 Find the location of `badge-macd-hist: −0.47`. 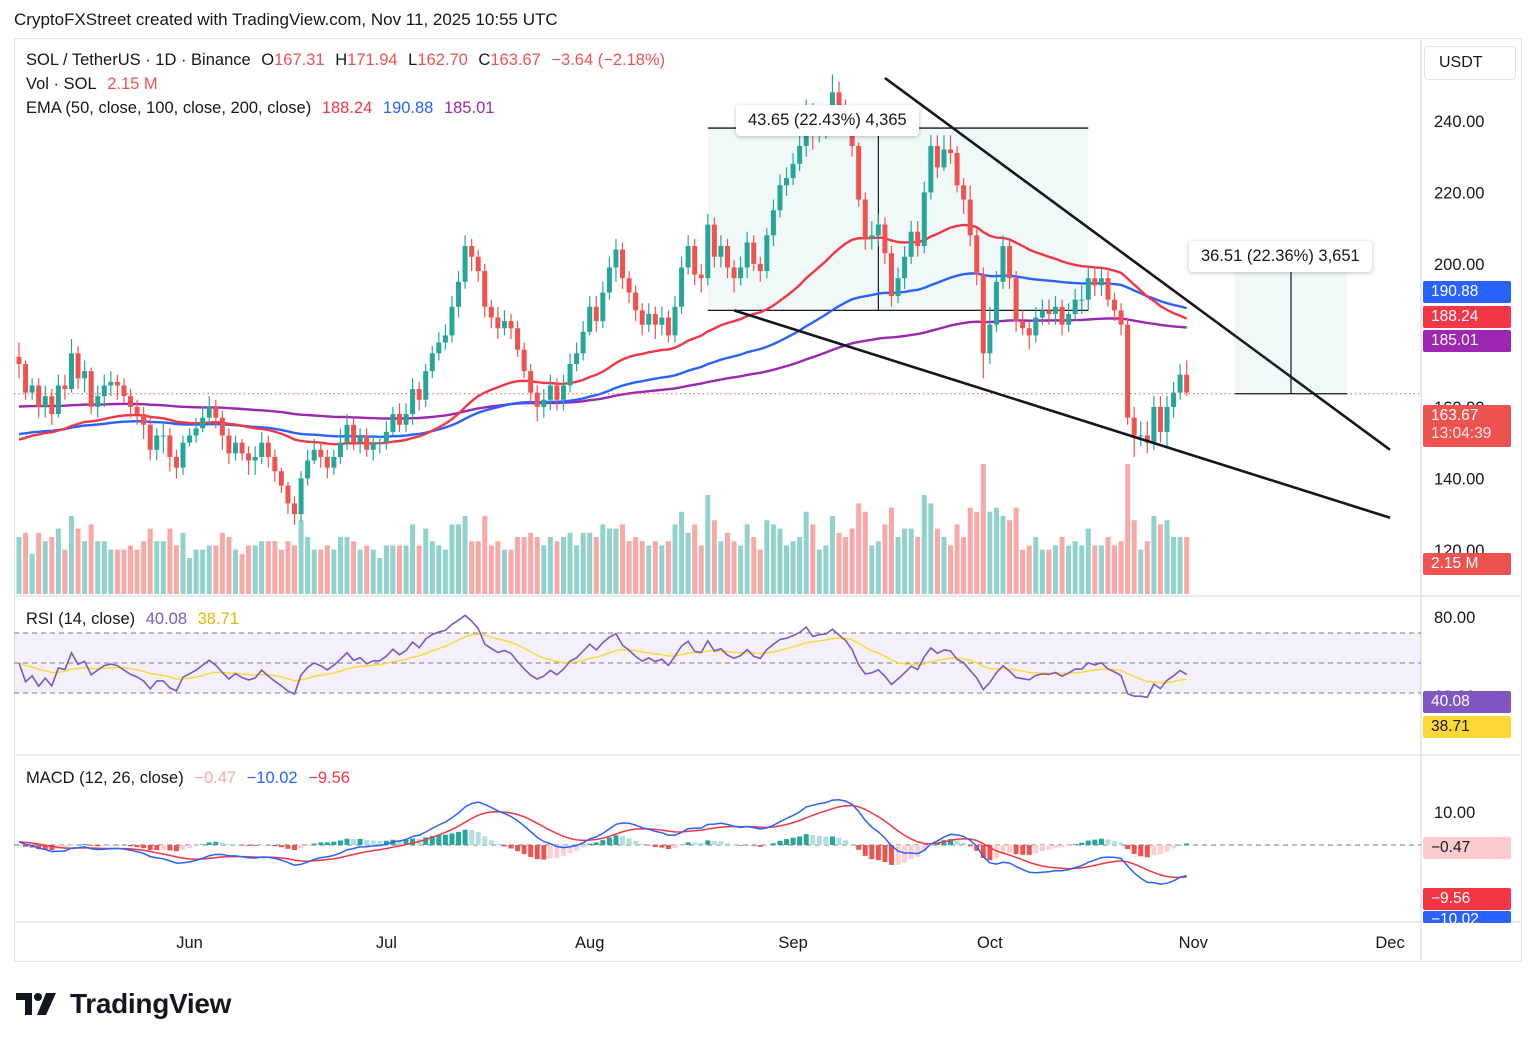

badge-macd-hist: −0.47 is located at coordinates (1467, 848).